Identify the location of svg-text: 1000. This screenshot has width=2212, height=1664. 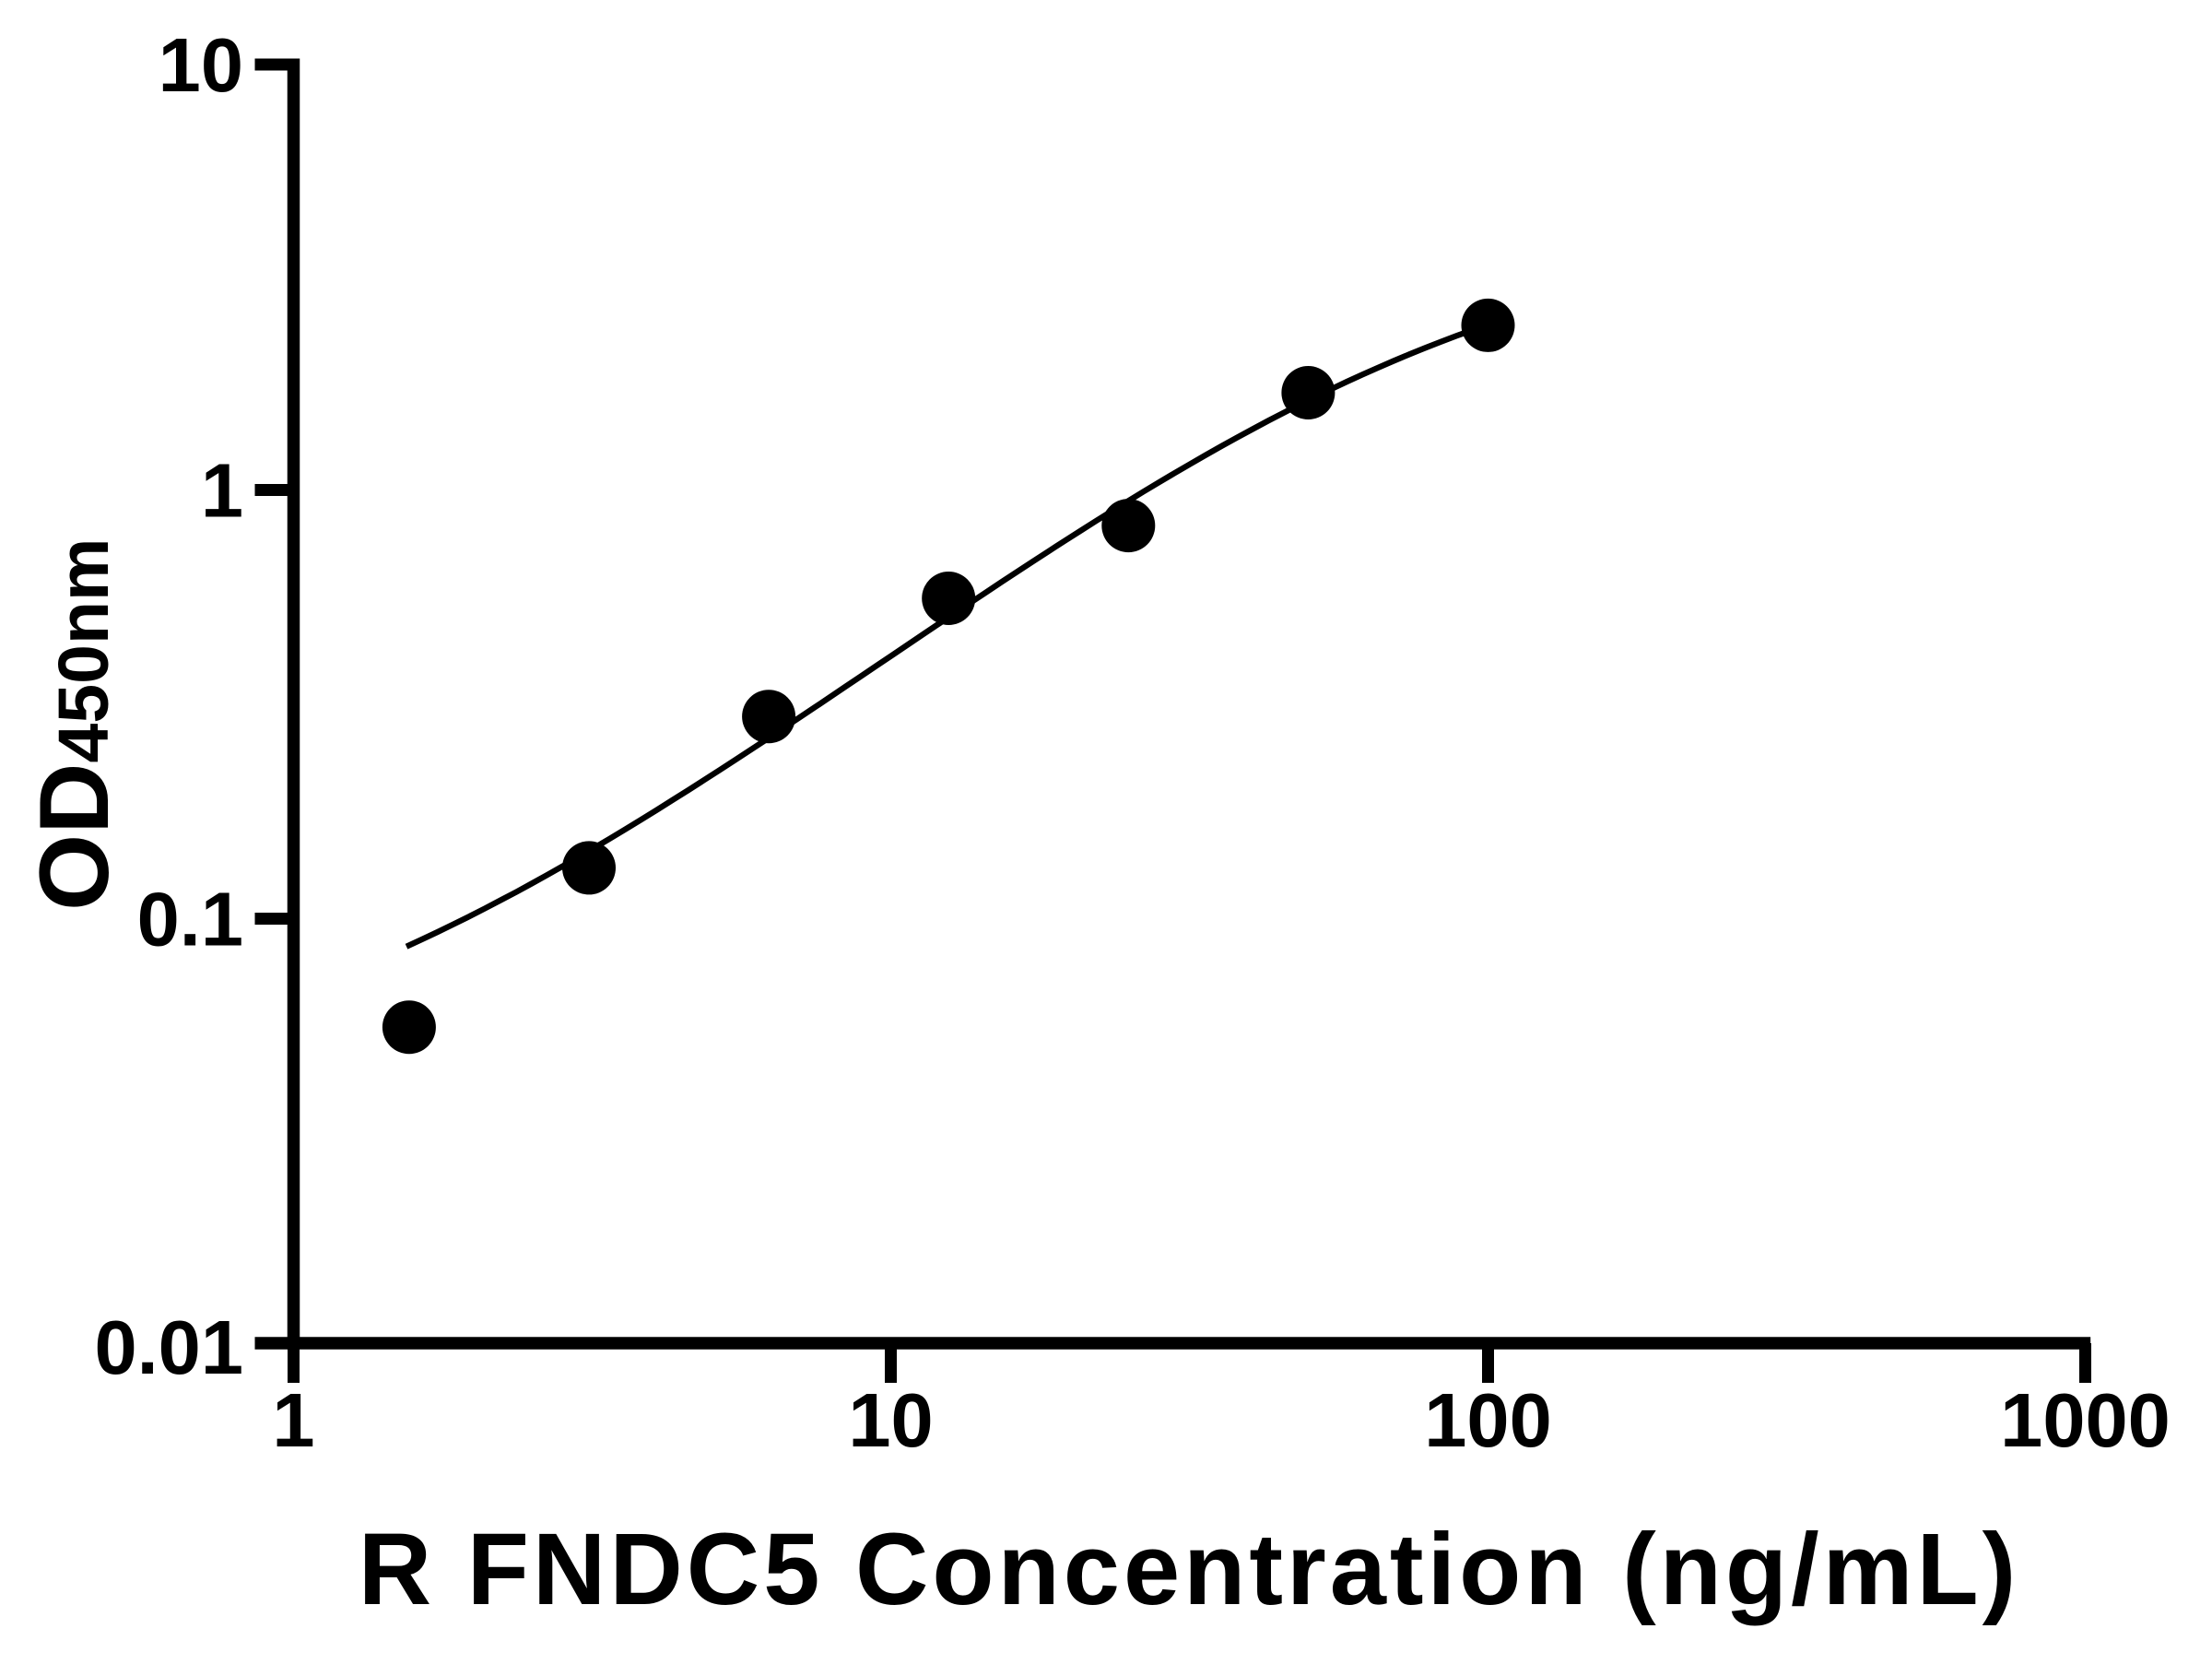
(2085, 1420).